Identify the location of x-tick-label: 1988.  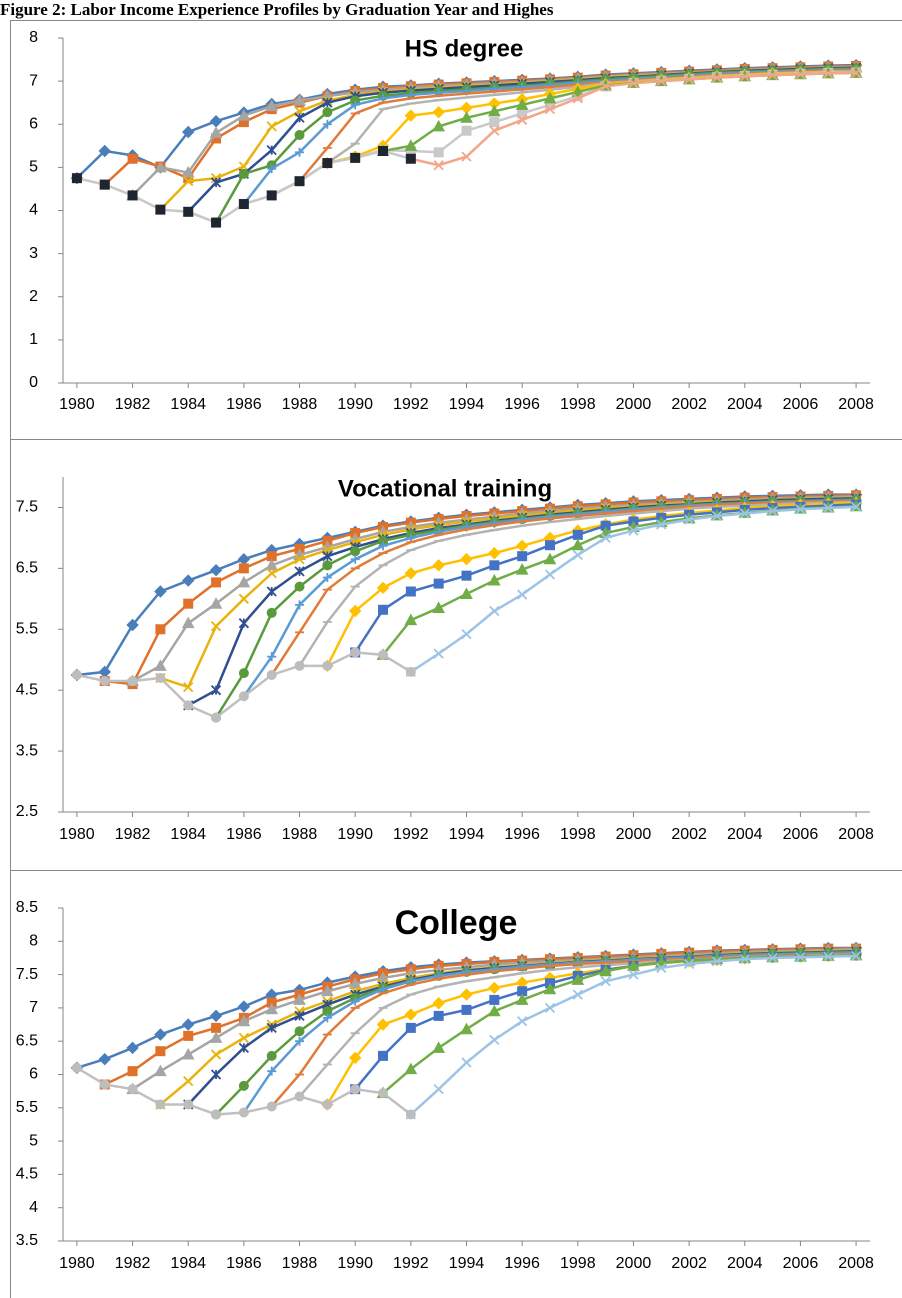
(300, 404).